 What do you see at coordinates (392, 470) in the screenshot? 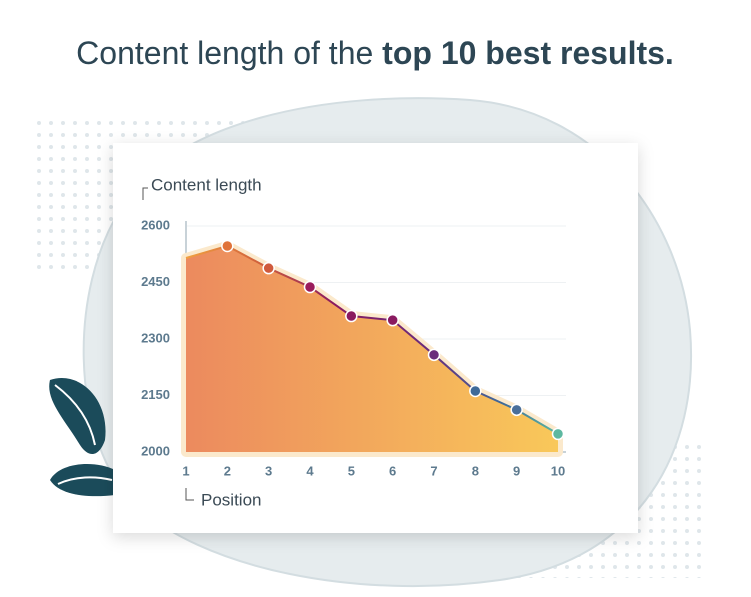
I see `x-tick-label: 6` at bounding box center [392, 470].